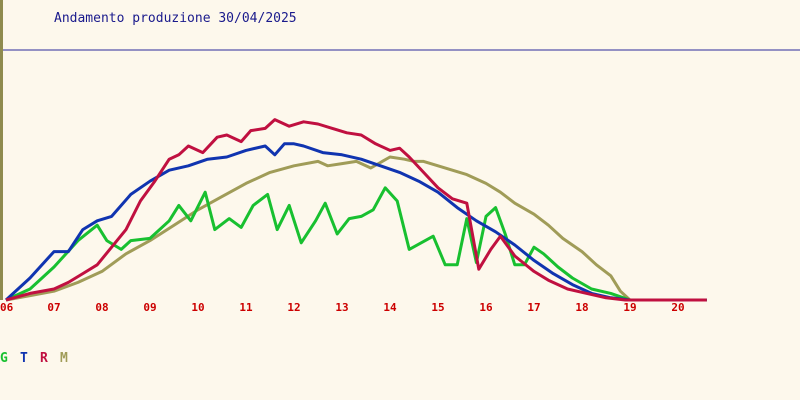  What do you see at coordinates (64, 358) in the screenshot?
I see `legend-item-m: M` at bounding box center [64, 358].